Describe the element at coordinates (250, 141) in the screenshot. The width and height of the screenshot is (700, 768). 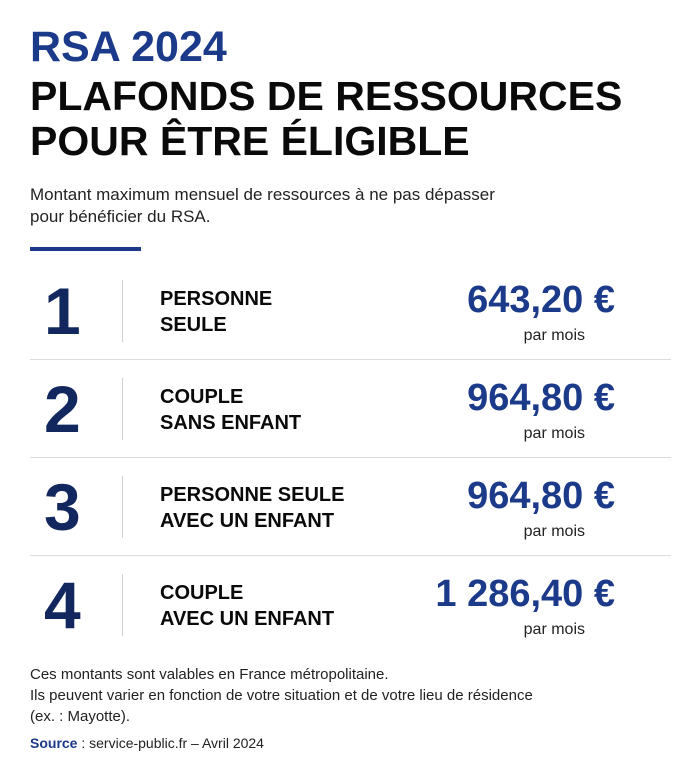
I see `page-title-line-2: POUR ÊTRE ÉLIGIBLE` at that location.